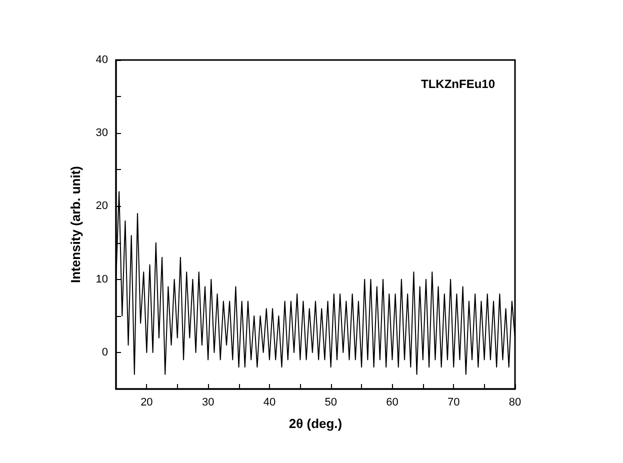  What do you see at coordinates (458, 84) in the screenshot?
I see `annotation: TLKZnFEu10` at bounding box center [458, 84].